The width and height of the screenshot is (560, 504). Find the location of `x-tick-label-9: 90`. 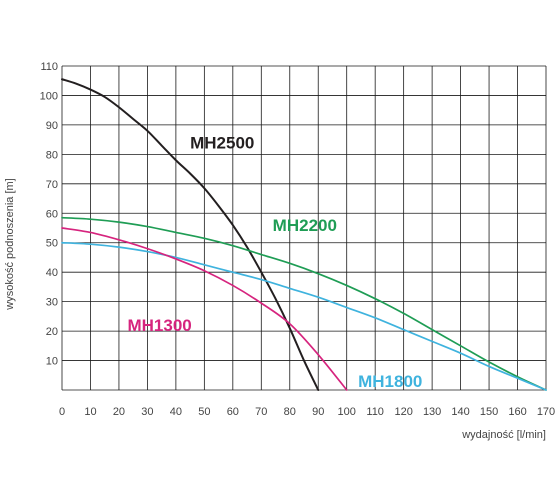

x-tick-label-9: 90 is located at coordinates (318, 412).